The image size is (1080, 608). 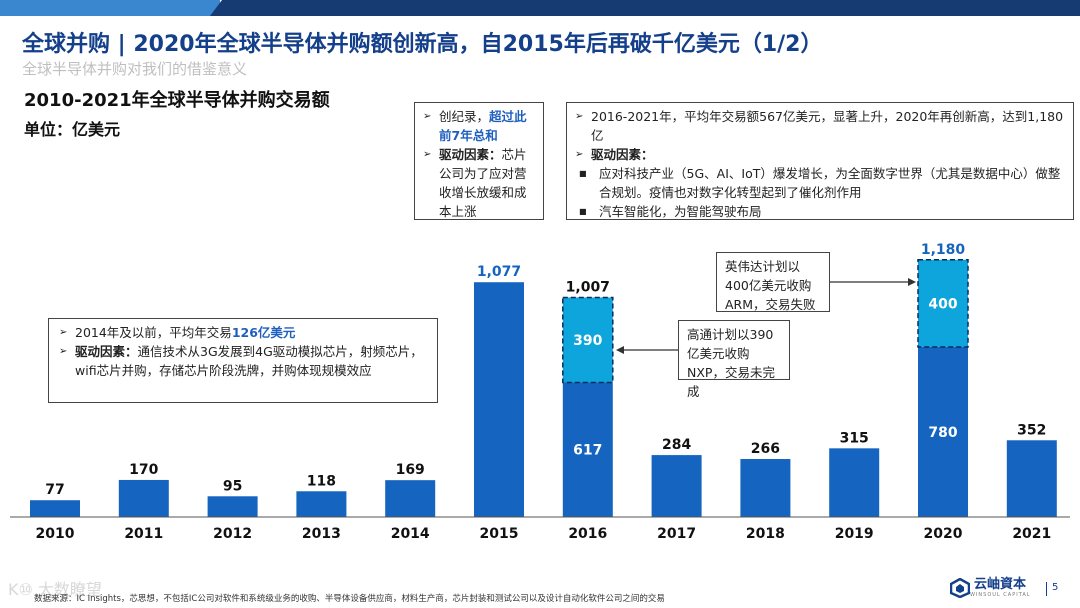 What do you see at coordinates (765, 534) in the screenshot?
I see `x-tick-label-2018: 2018` at bounding box center [765, 534].